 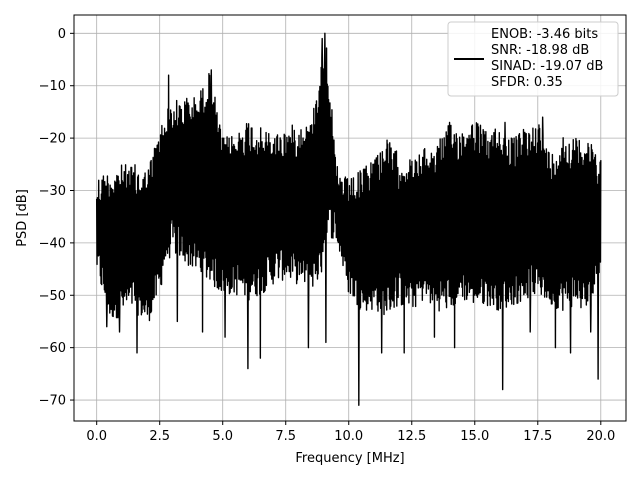 What do you see at coordinates (547, 66) in the screenshot?
I see `legend-entry: SINAD: -19.07 dB` at bounding box center [547, 66].